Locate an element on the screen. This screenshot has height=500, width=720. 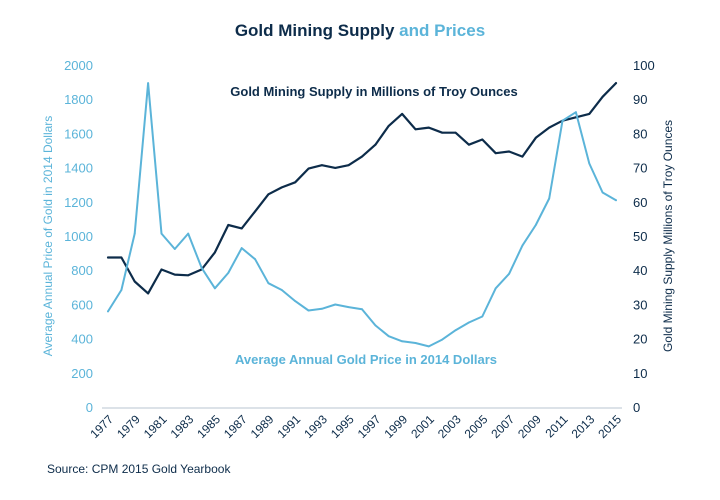
y-left-tick-label: 2000 is located at coordinates (78, 65).